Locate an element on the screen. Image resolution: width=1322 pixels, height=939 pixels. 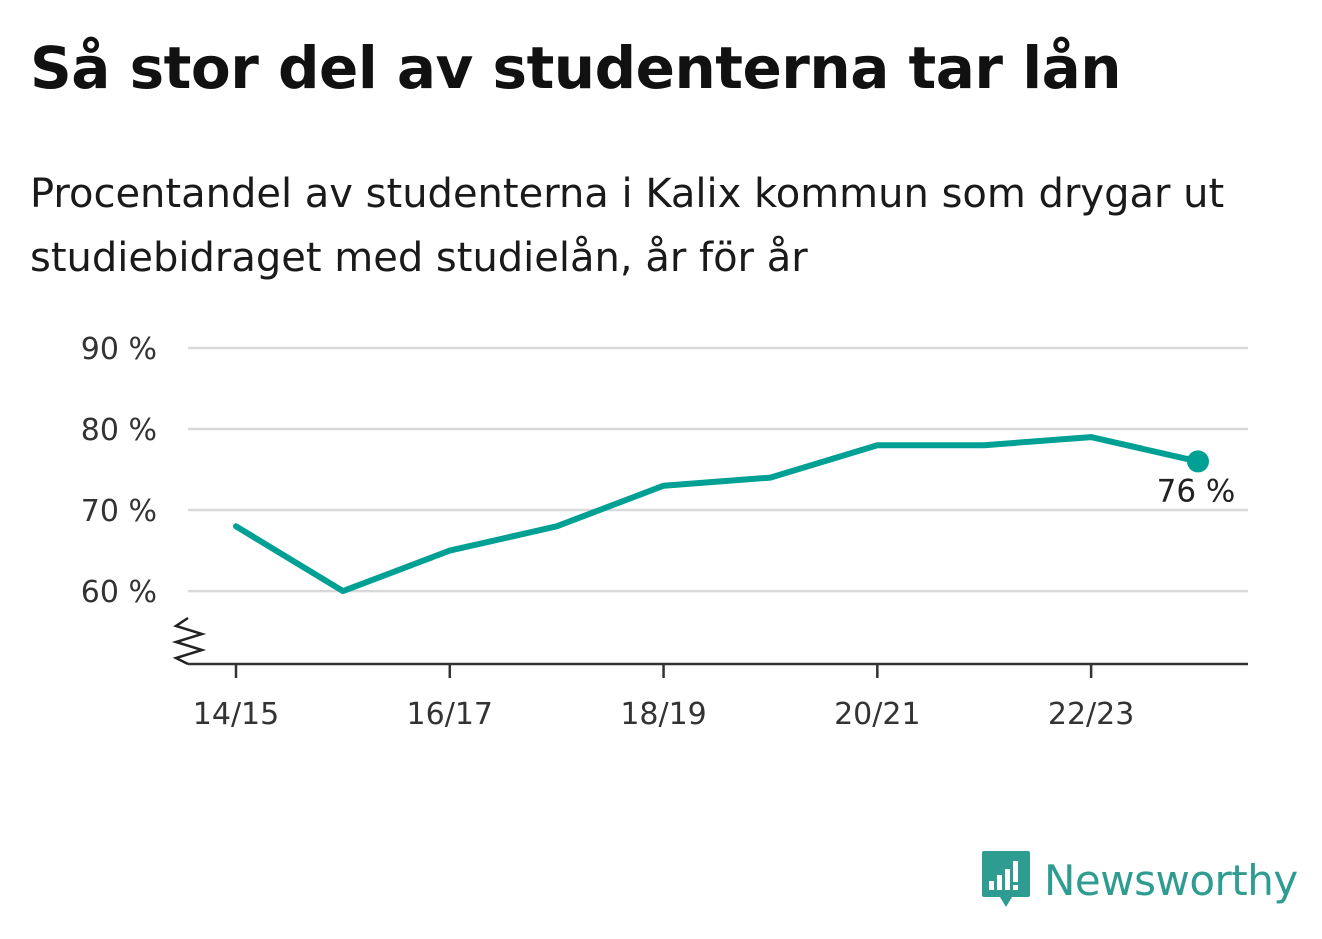
y-axis-break-icon is located at coordinates (189, 641).